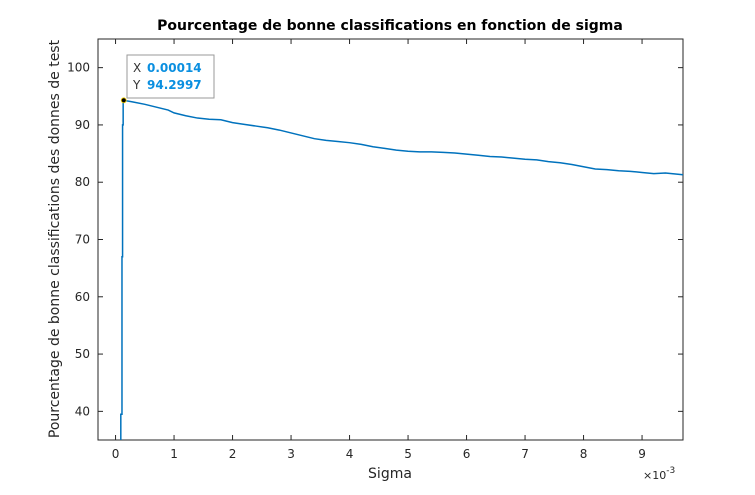 This screenshot has height=495, width=755. Describe the element at coordinates (174, 68) in the screenshot. I see `datatip-x-value: 0.00014` at that location.